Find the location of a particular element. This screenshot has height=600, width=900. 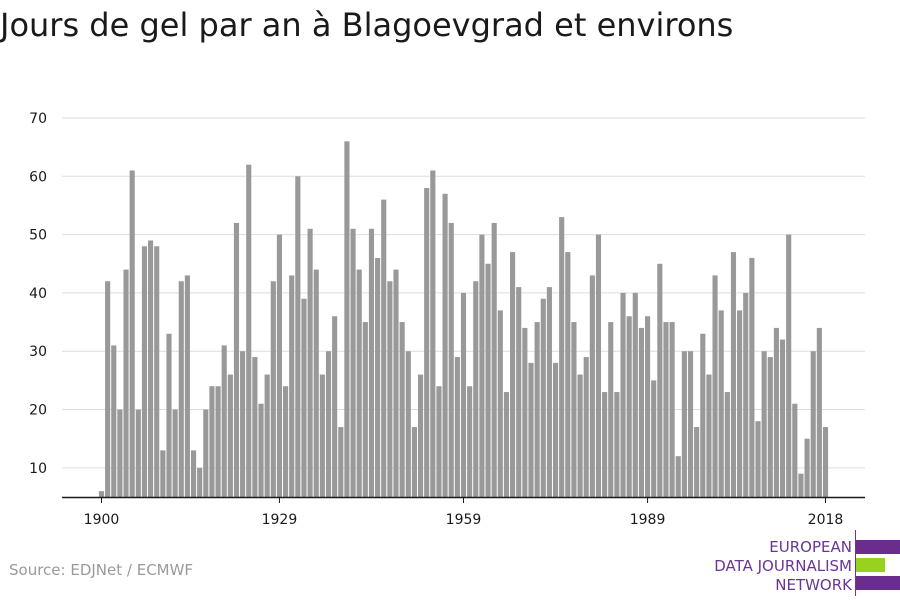

bar-1986 is located at coordinates (629, 406).